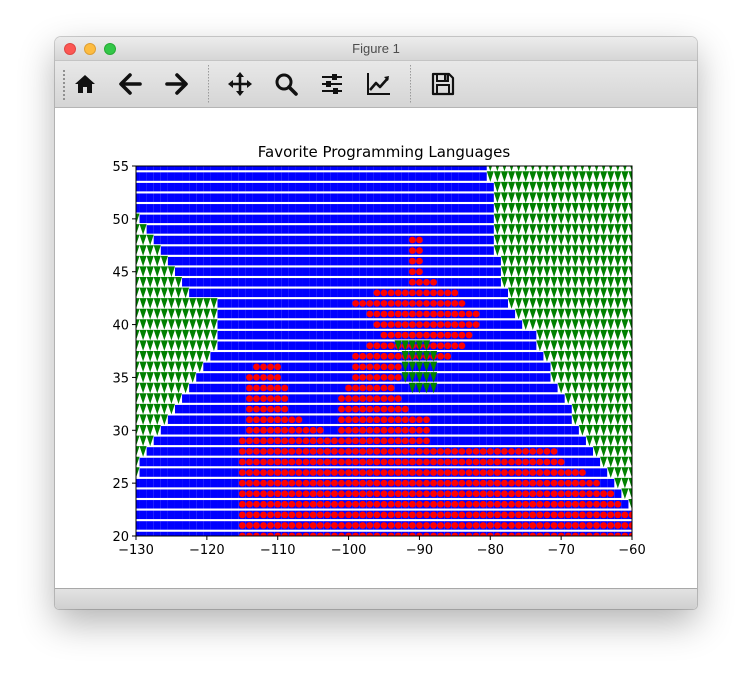 Image resolution: width=752 pixels, height=683 pixels. What do you see at coordinates (240, 84) in the screenshot?
I see `pan-button` at bounding box center [240, 84].